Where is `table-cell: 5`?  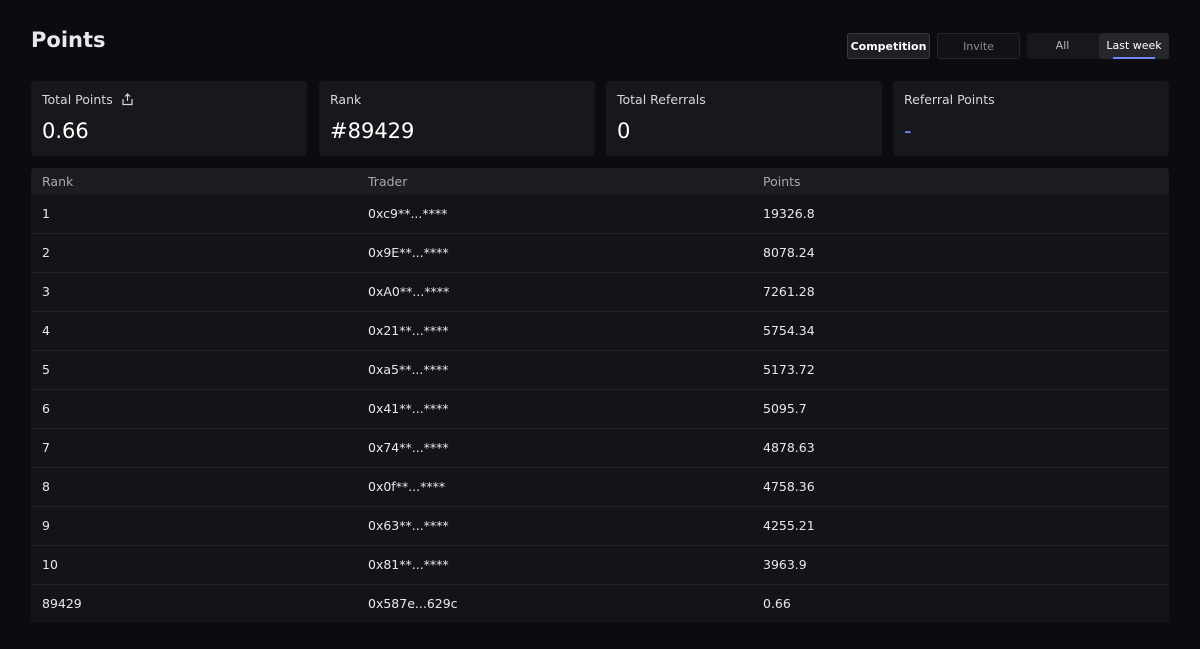 table-cell: 5 is located at coordinates (46, 369).